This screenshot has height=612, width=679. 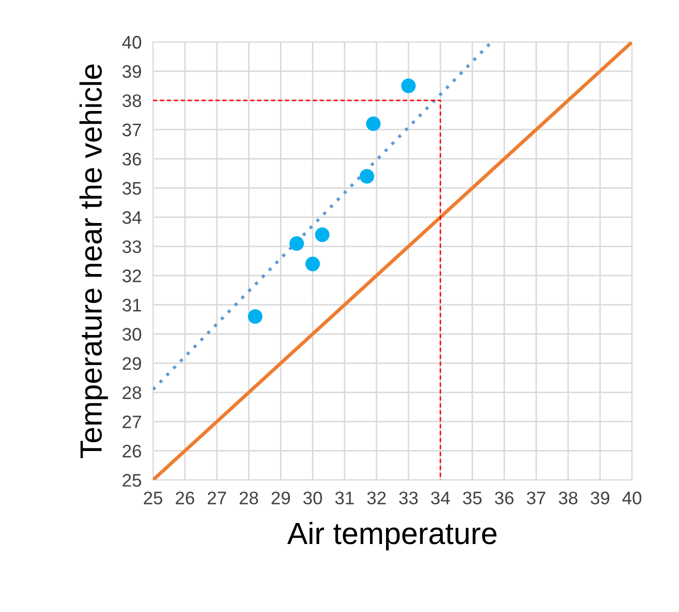 I want to click on x-tick-label: 30, so click(x=312, y=498).